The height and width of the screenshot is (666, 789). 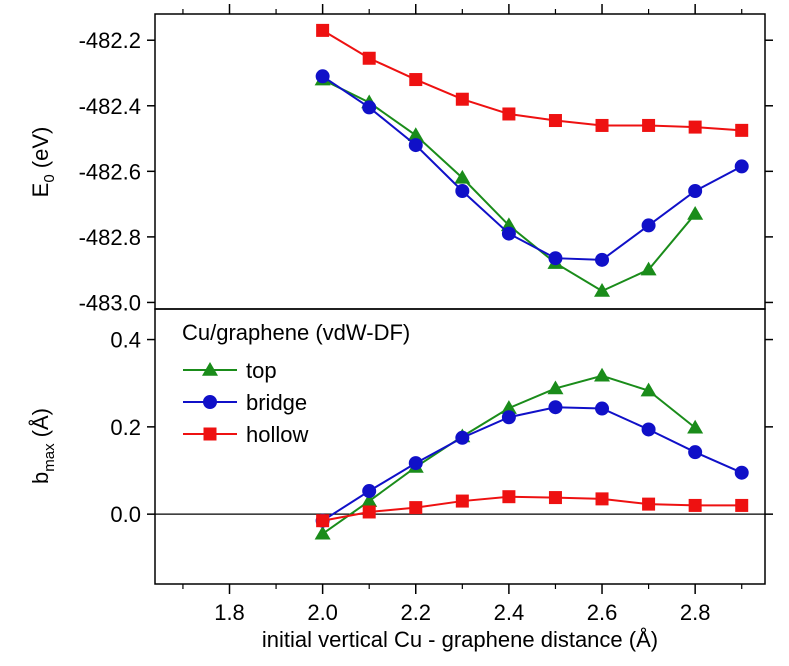 I want to click on legend-label-top: top, so click(x=261, y=370).